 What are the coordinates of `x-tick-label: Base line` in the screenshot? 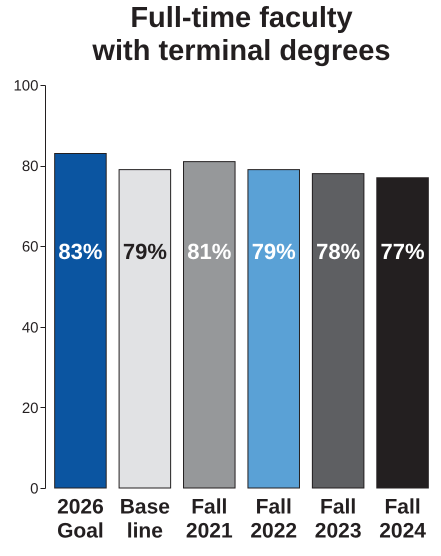 It's located at (145, 519).